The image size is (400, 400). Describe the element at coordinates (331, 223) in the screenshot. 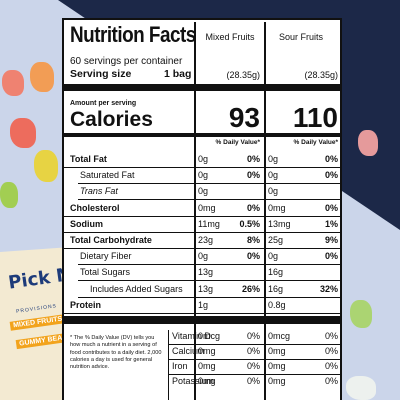

I see `nutrient-daily-value: 1%` at that location.